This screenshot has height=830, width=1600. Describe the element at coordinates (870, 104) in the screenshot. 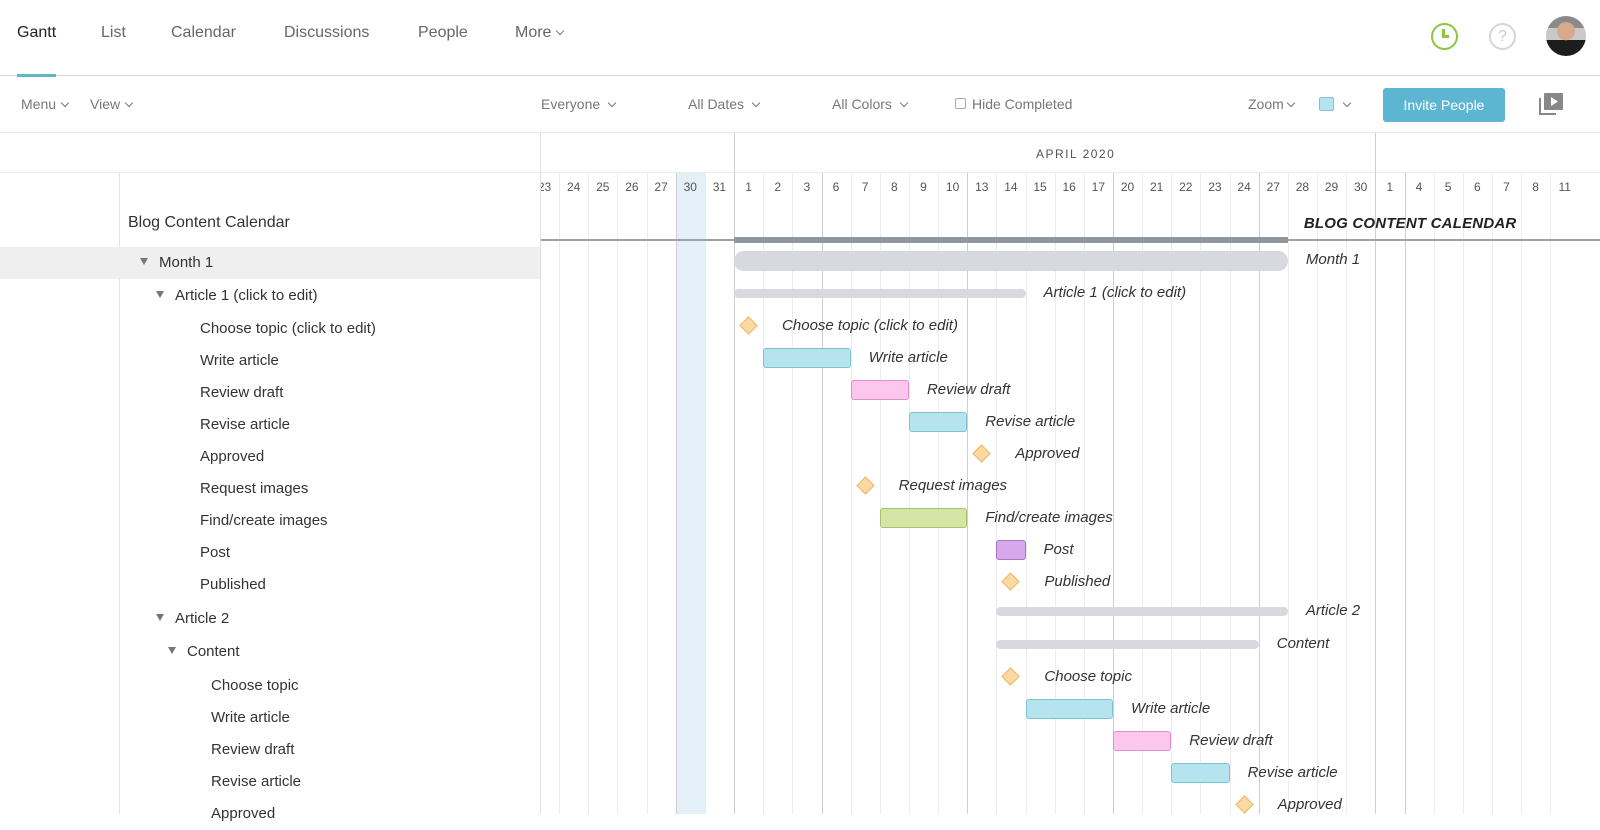

I see `colors-filter: All Colors` at that location.